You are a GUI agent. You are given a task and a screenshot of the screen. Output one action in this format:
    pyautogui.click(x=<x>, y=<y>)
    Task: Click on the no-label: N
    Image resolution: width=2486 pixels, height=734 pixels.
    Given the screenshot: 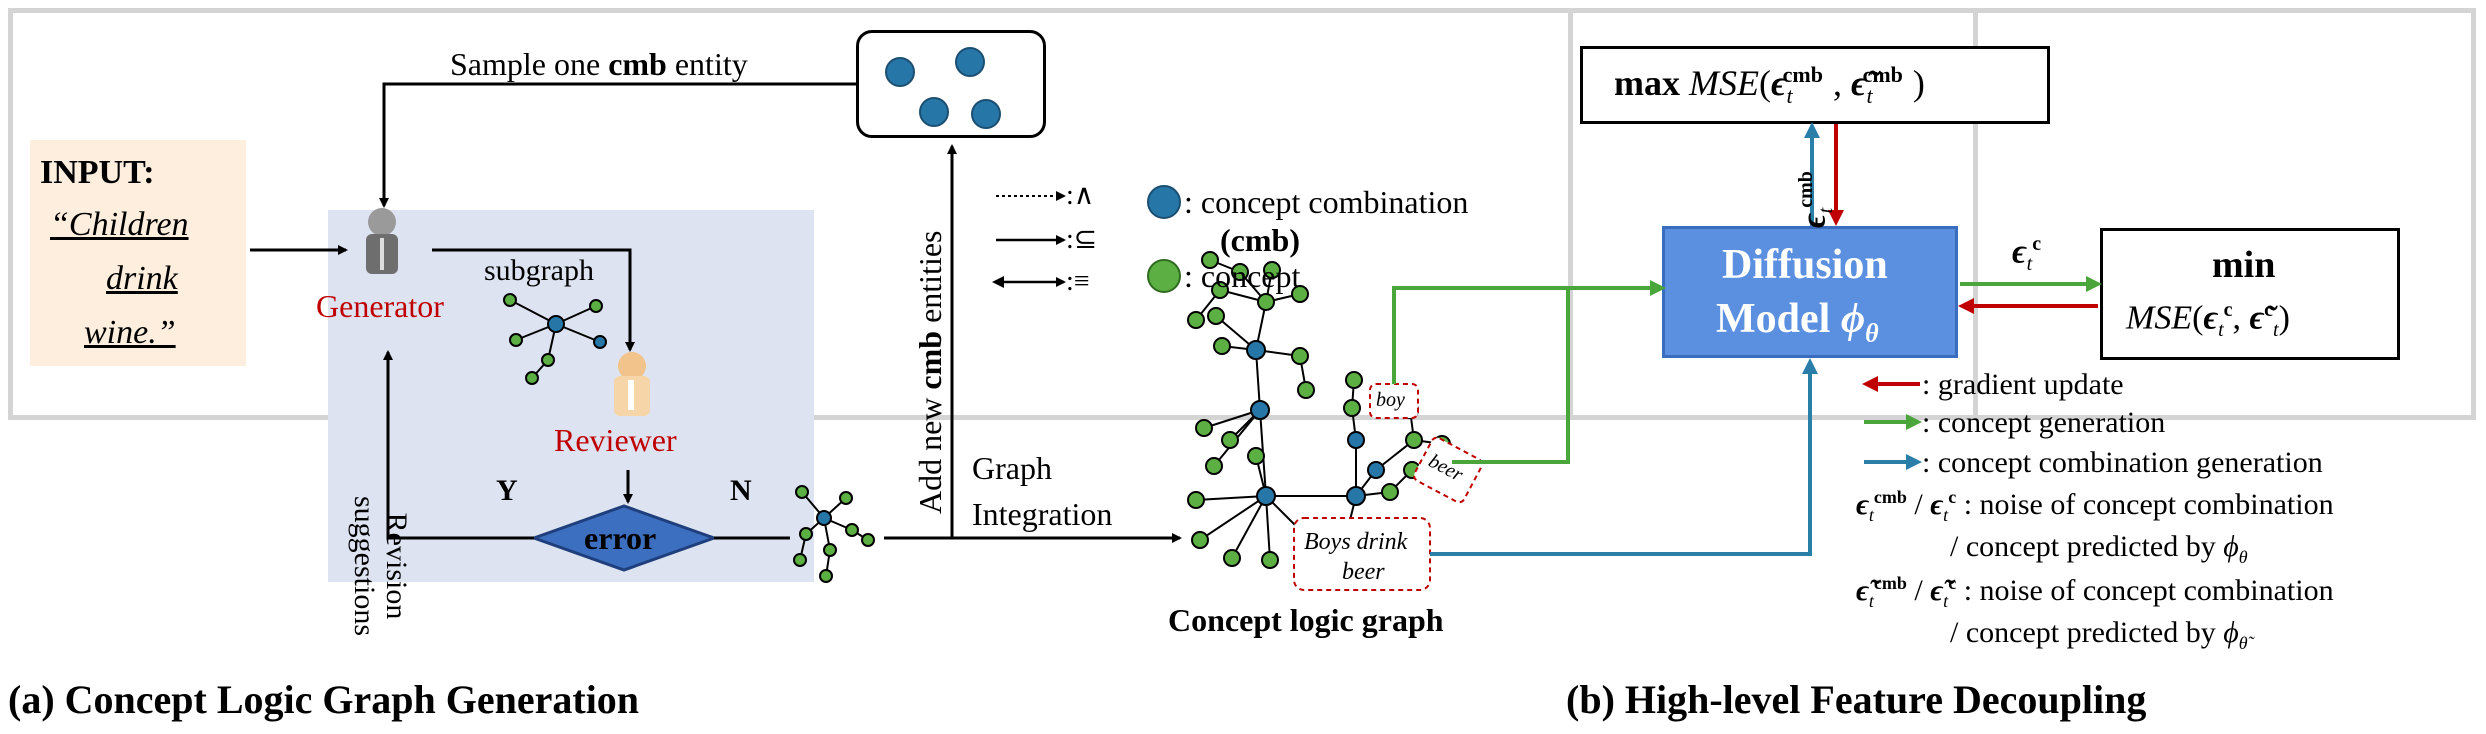 What is the action you would take?
    pyautogui.click(x=741, y=490)
    